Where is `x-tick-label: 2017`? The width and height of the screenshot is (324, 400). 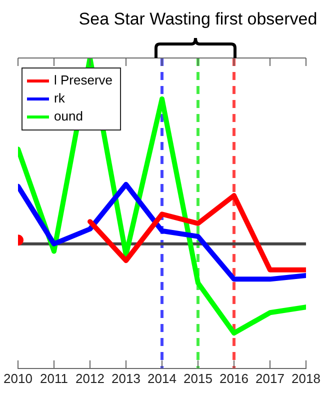
x-tick-label: 2017 is located at coordinates (270, 378).